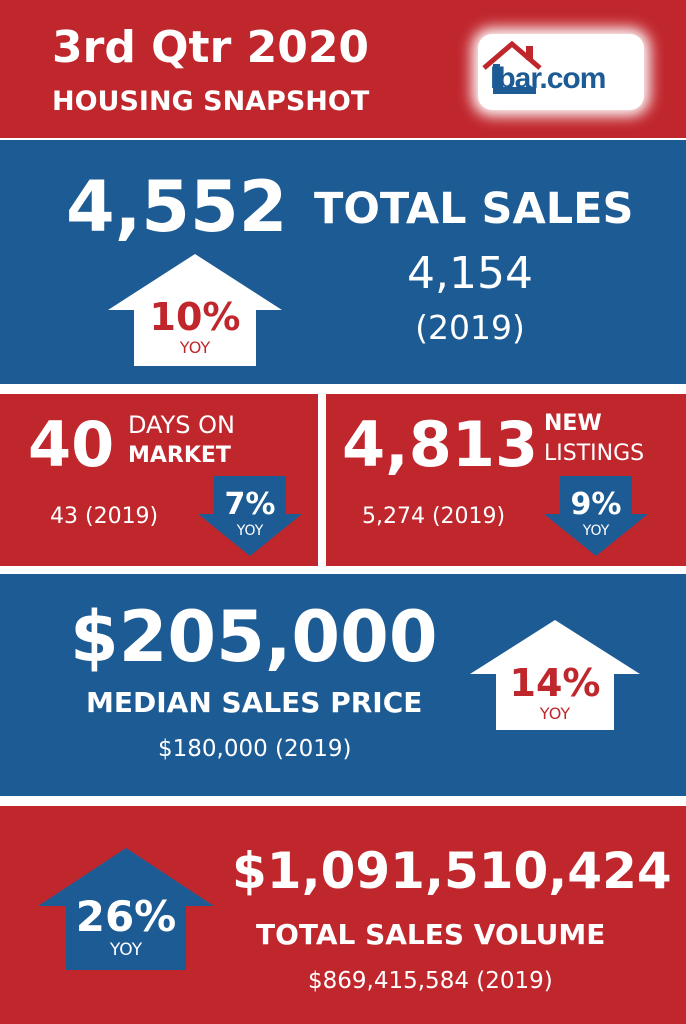 Image resolution: width=686 pixels, height=1024 pixels. What do you see at coordinates (470, 273) in the screenshot?
I see `total-sales-prev-value: 4,154` at bounding box center [470, 273].